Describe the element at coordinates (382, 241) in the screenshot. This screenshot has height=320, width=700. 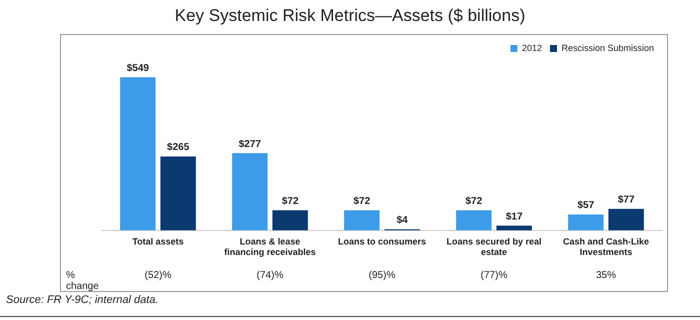
I see `x-tick-label: Loans to consumers` at that location.